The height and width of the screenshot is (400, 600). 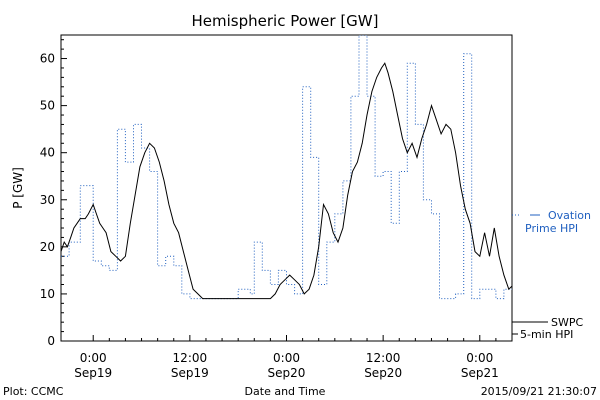 I want to click on y-axis: 0 10 20 30 40 50 60, so click(x=53, y=193).